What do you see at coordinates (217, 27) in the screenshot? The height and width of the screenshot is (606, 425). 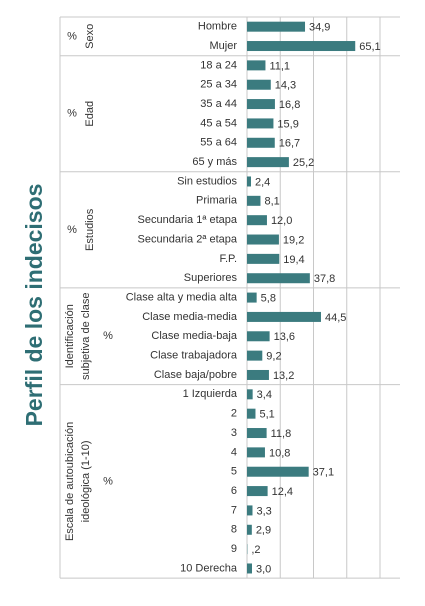 I see `category-label: Hombre` at bounding box center [217, 27].